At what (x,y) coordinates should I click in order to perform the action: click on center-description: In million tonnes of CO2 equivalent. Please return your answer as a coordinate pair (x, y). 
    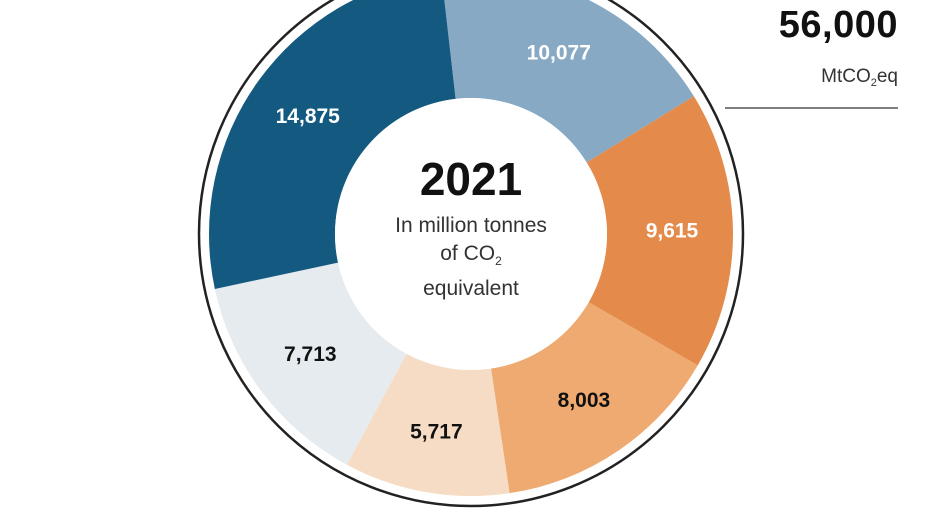
    Looking at the image, I should click on (471, 257).